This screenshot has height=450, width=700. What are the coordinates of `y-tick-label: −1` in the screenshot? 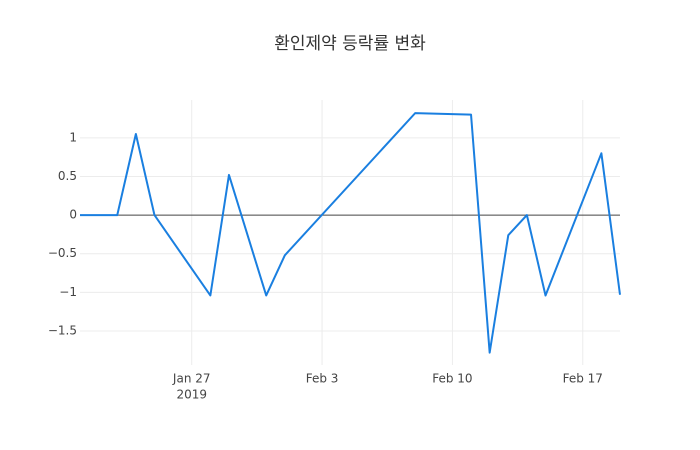 It's located at (68, 292).